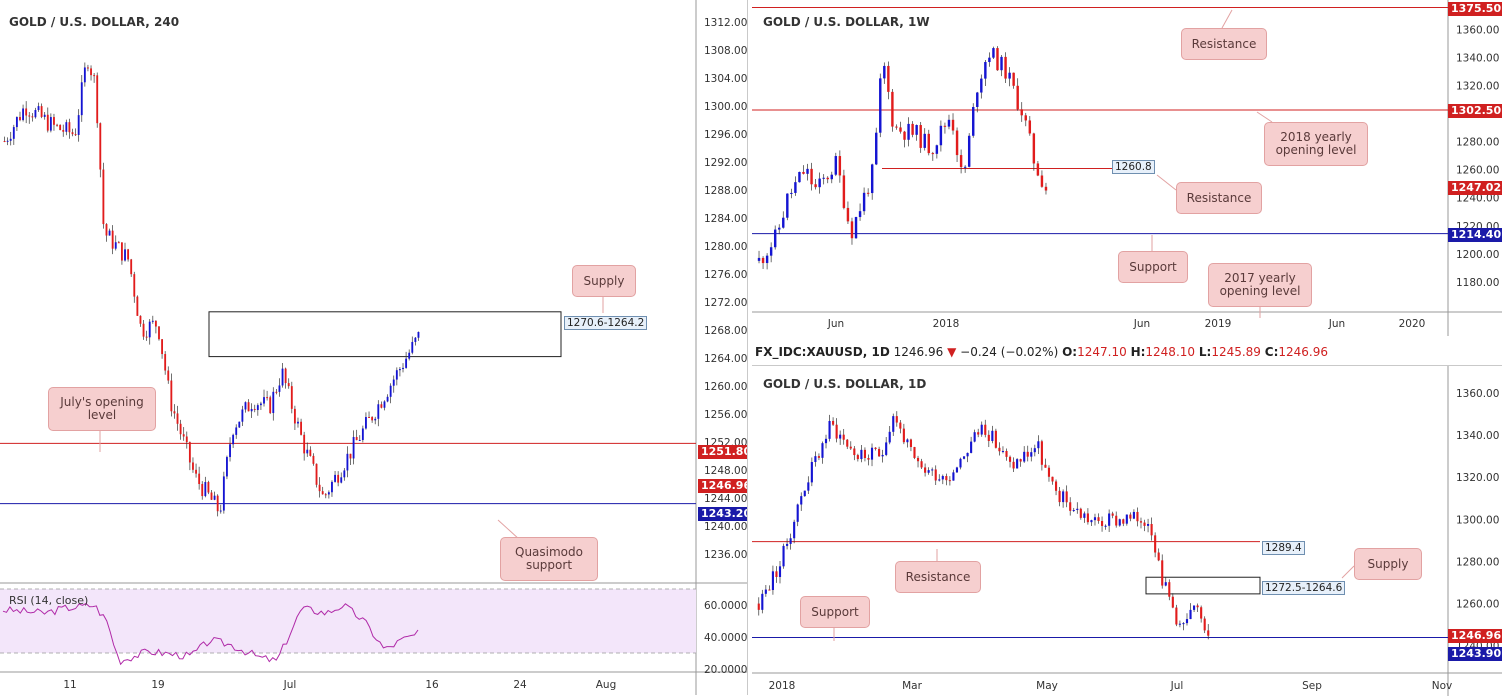 This screenshot has height=696, width=1502. Describe the element at coordinates (725, 135) in the screenshot. I see `h4-y-tick-label: 1296.00` at that location.